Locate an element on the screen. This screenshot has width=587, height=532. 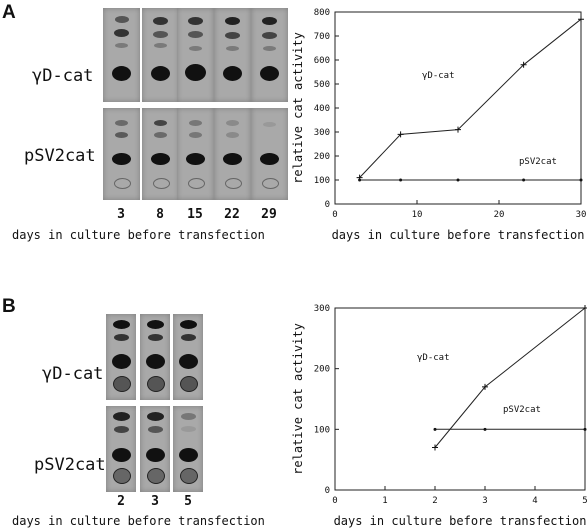
plot-frame is located at coordinates (460, 399).